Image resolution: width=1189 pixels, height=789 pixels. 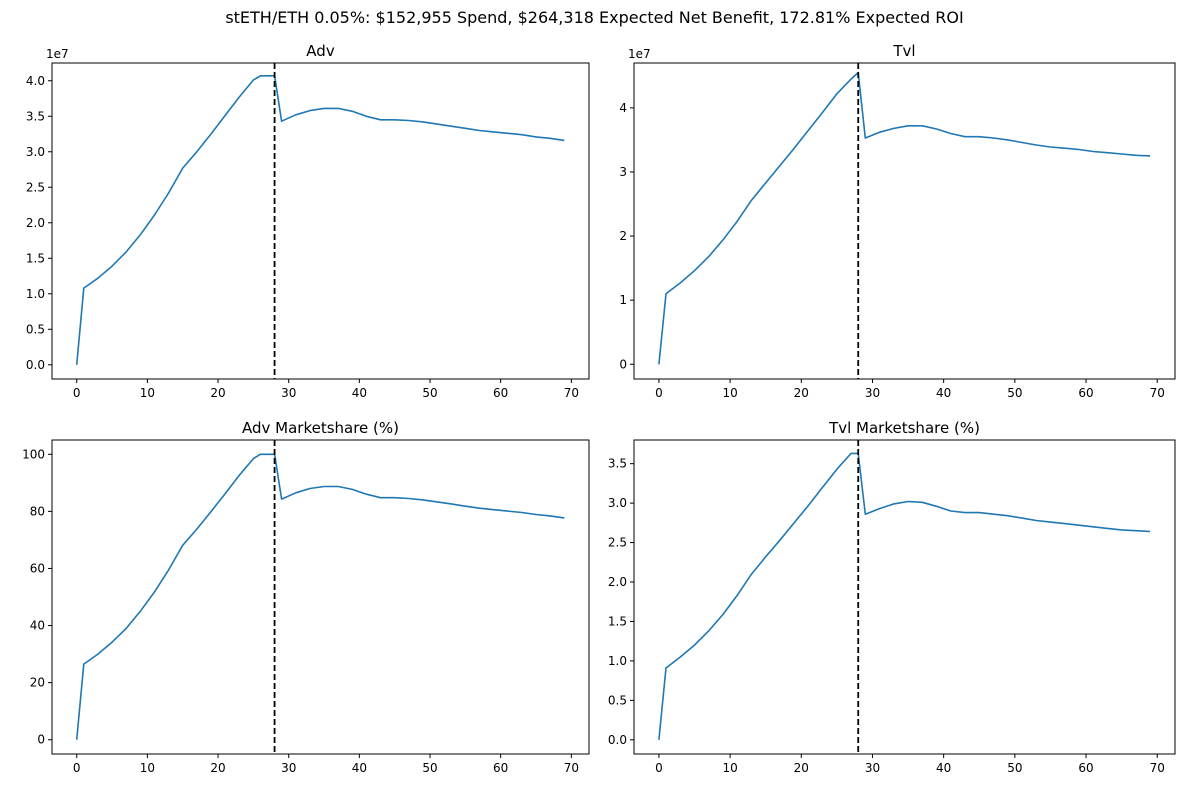 I want to click on y-tick-label: 40, so click(x=37, y=626).